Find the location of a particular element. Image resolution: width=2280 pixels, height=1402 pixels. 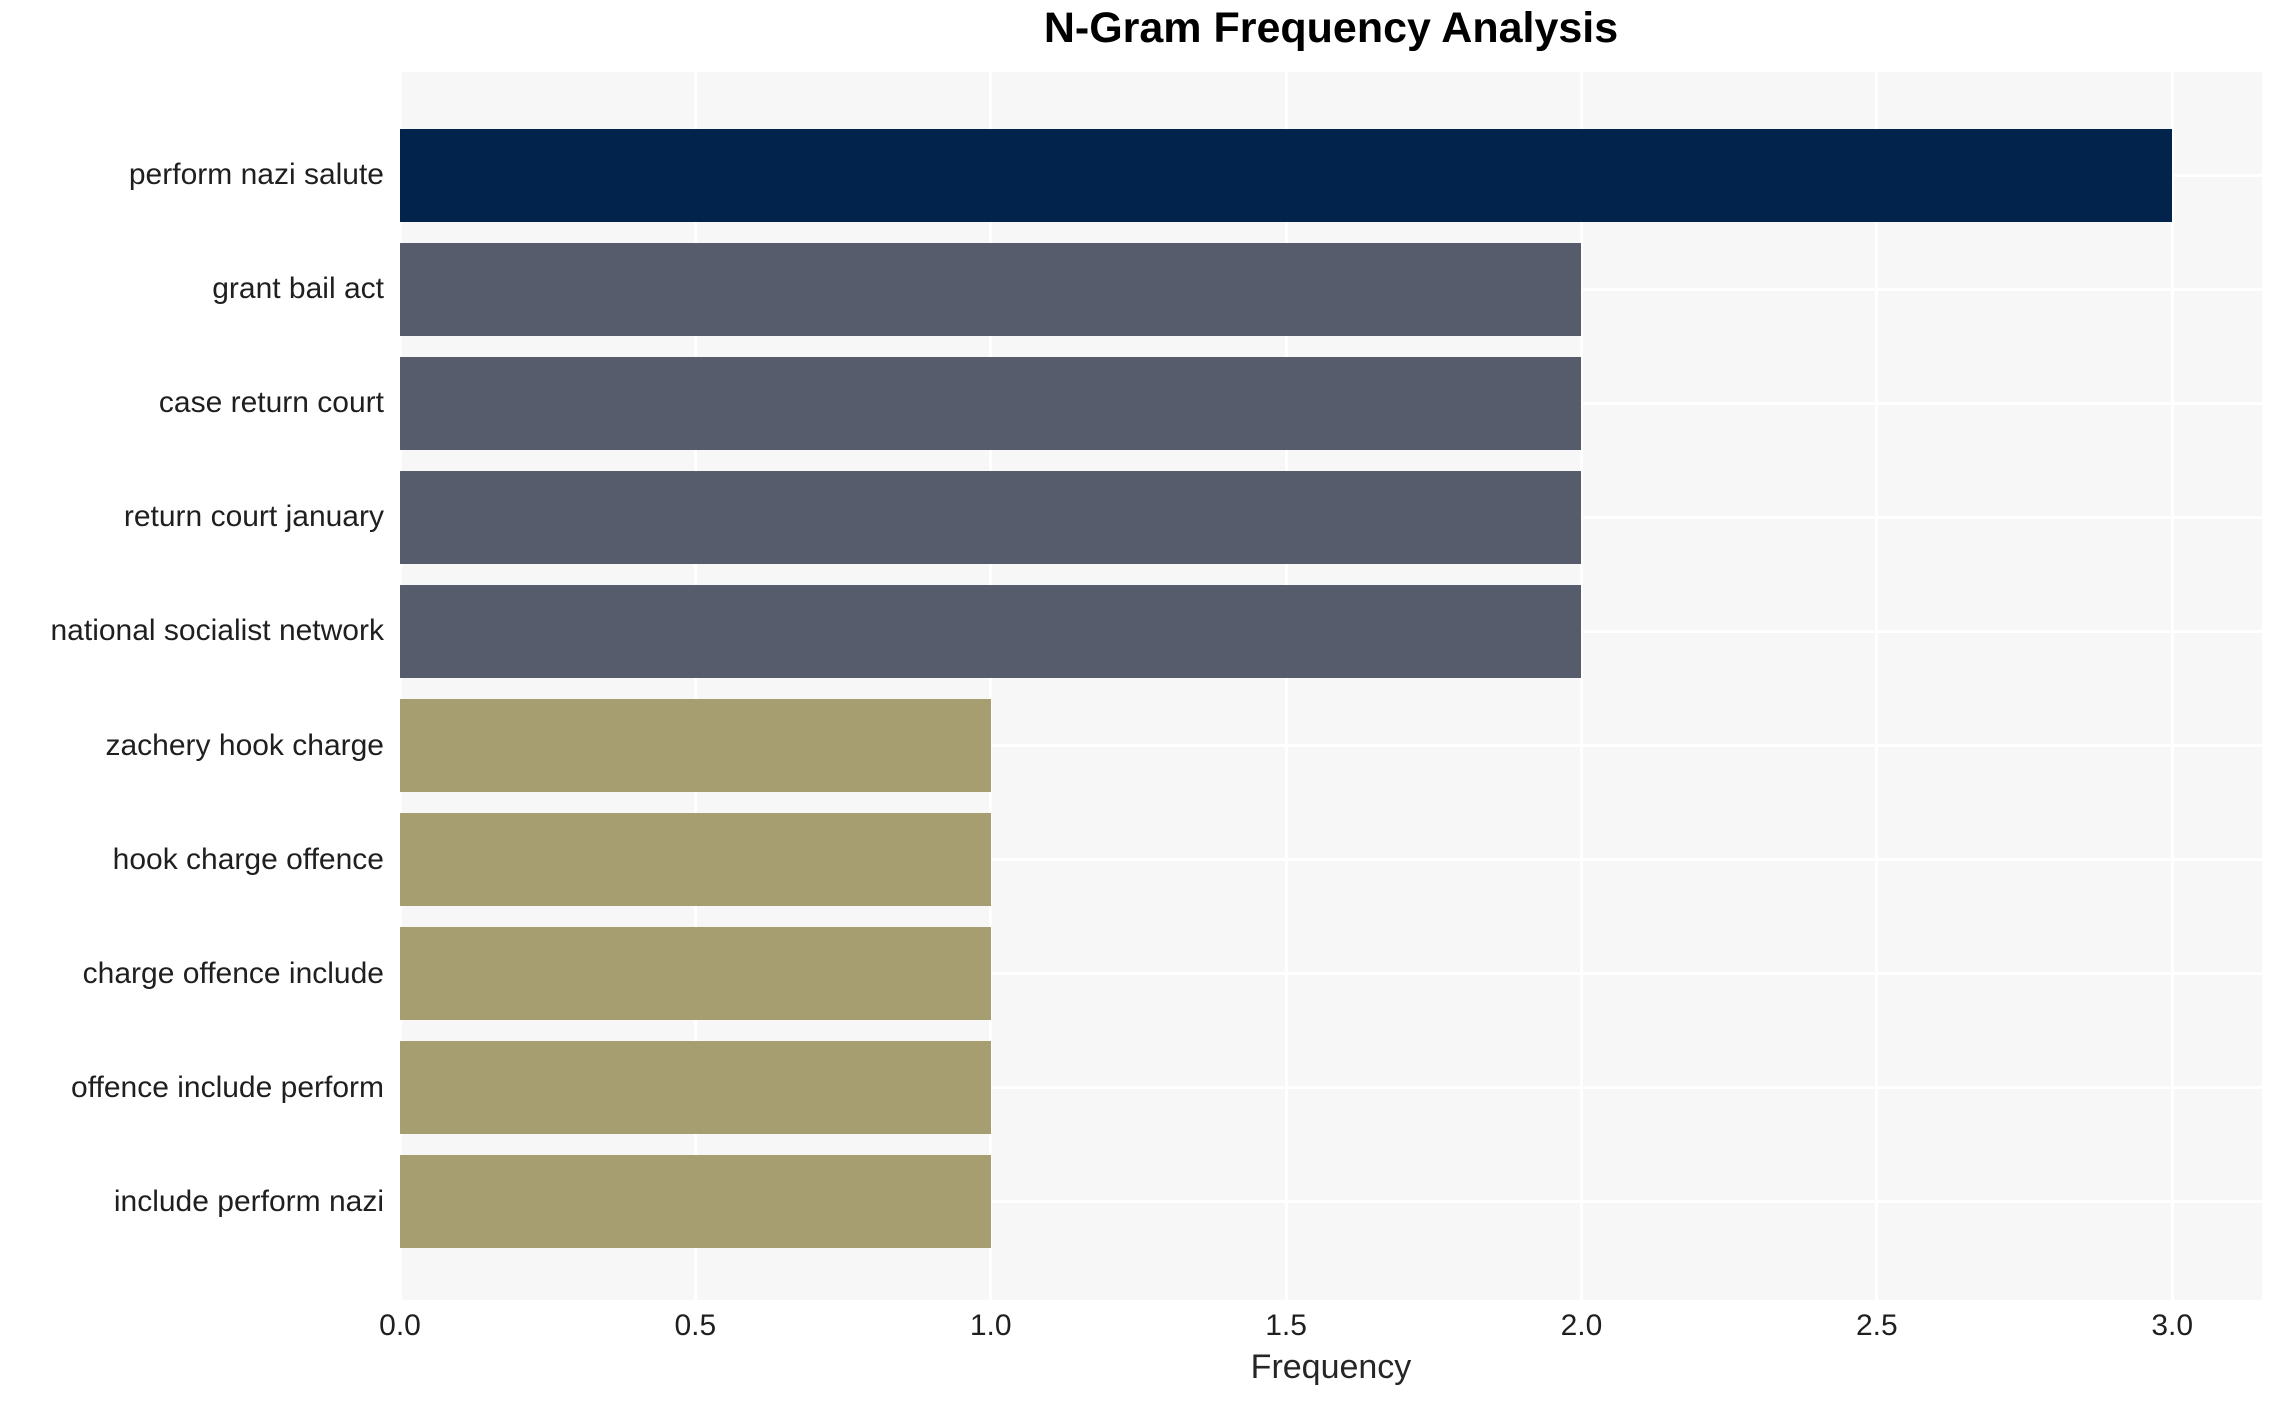

y-tick-label: offence include perform is located at coordinates (227, 1087).